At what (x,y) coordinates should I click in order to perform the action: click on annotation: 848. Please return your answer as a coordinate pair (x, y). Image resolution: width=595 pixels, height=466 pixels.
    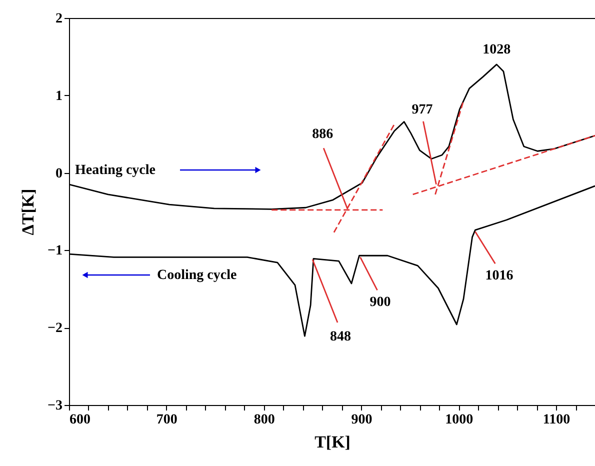
    Looking at the image, I should click on (341, 336).